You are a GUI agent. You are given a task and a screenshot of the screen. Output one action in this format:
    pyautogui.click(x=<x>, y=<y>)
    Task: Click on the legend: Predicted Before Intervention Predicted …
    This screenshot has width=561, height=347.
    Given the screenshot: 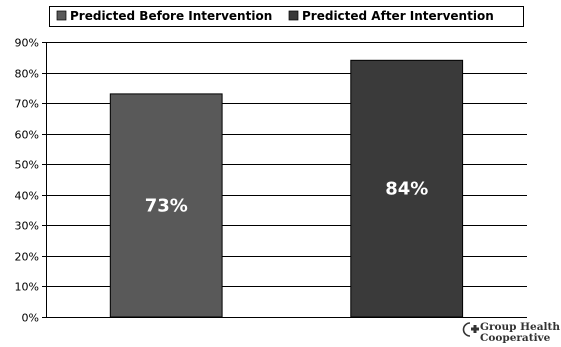 What is the action you would take?
    pyautogui.click(x=286, y=16)
    